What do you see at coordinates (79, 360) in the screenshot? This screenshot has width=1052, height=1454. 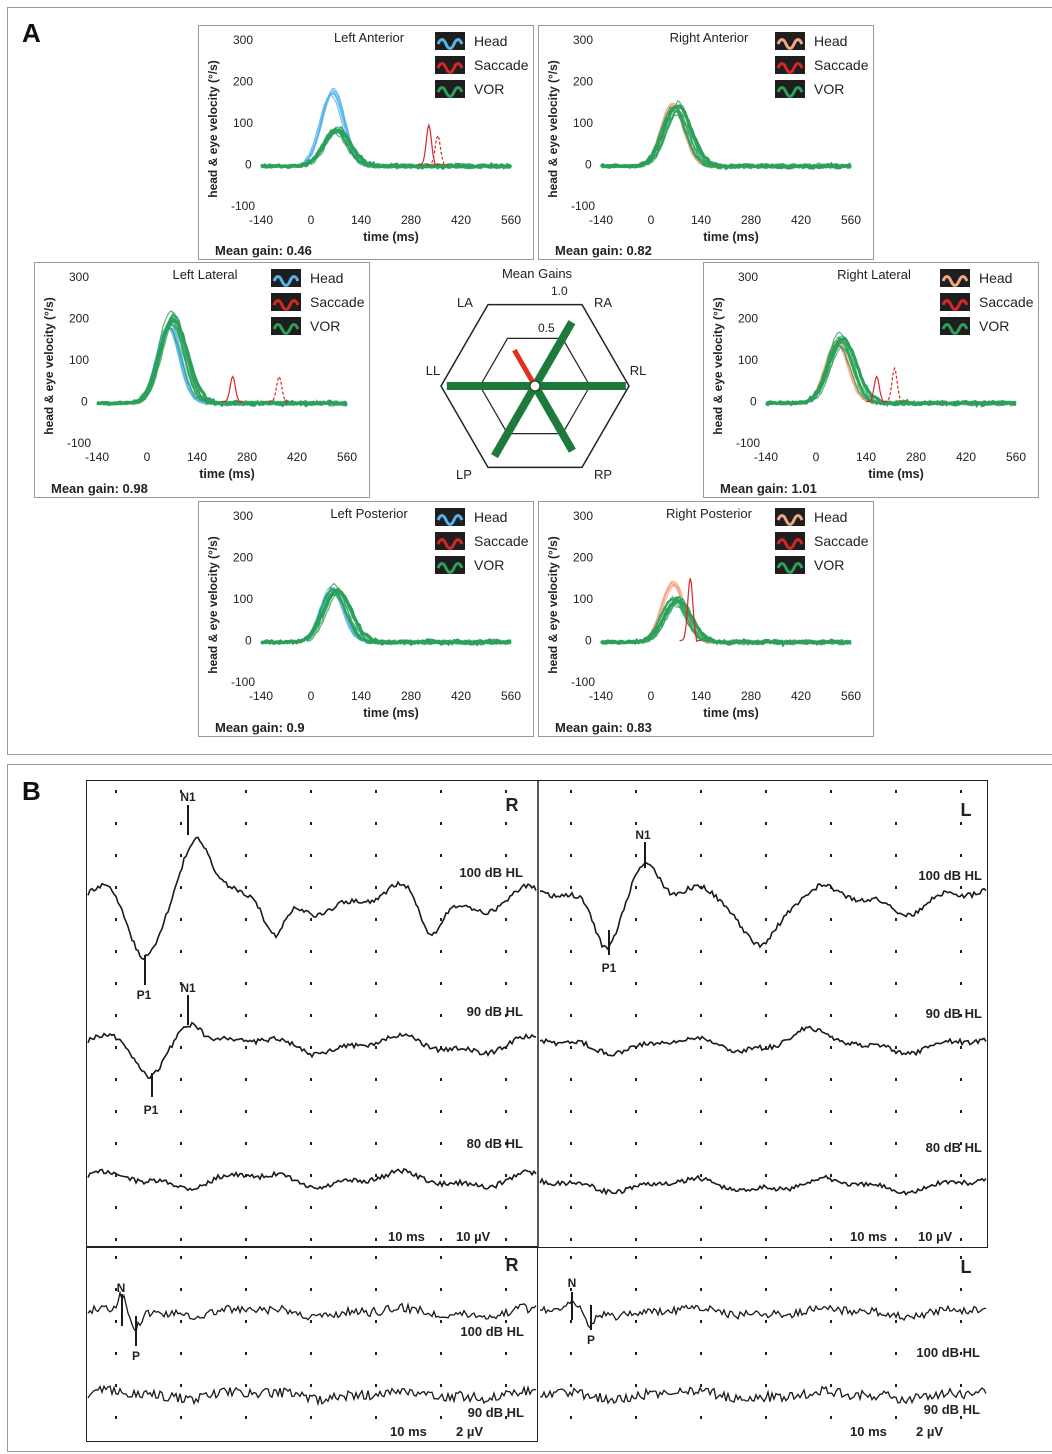 I see `y-tick-label: 100` at bounding box center [79, 360].